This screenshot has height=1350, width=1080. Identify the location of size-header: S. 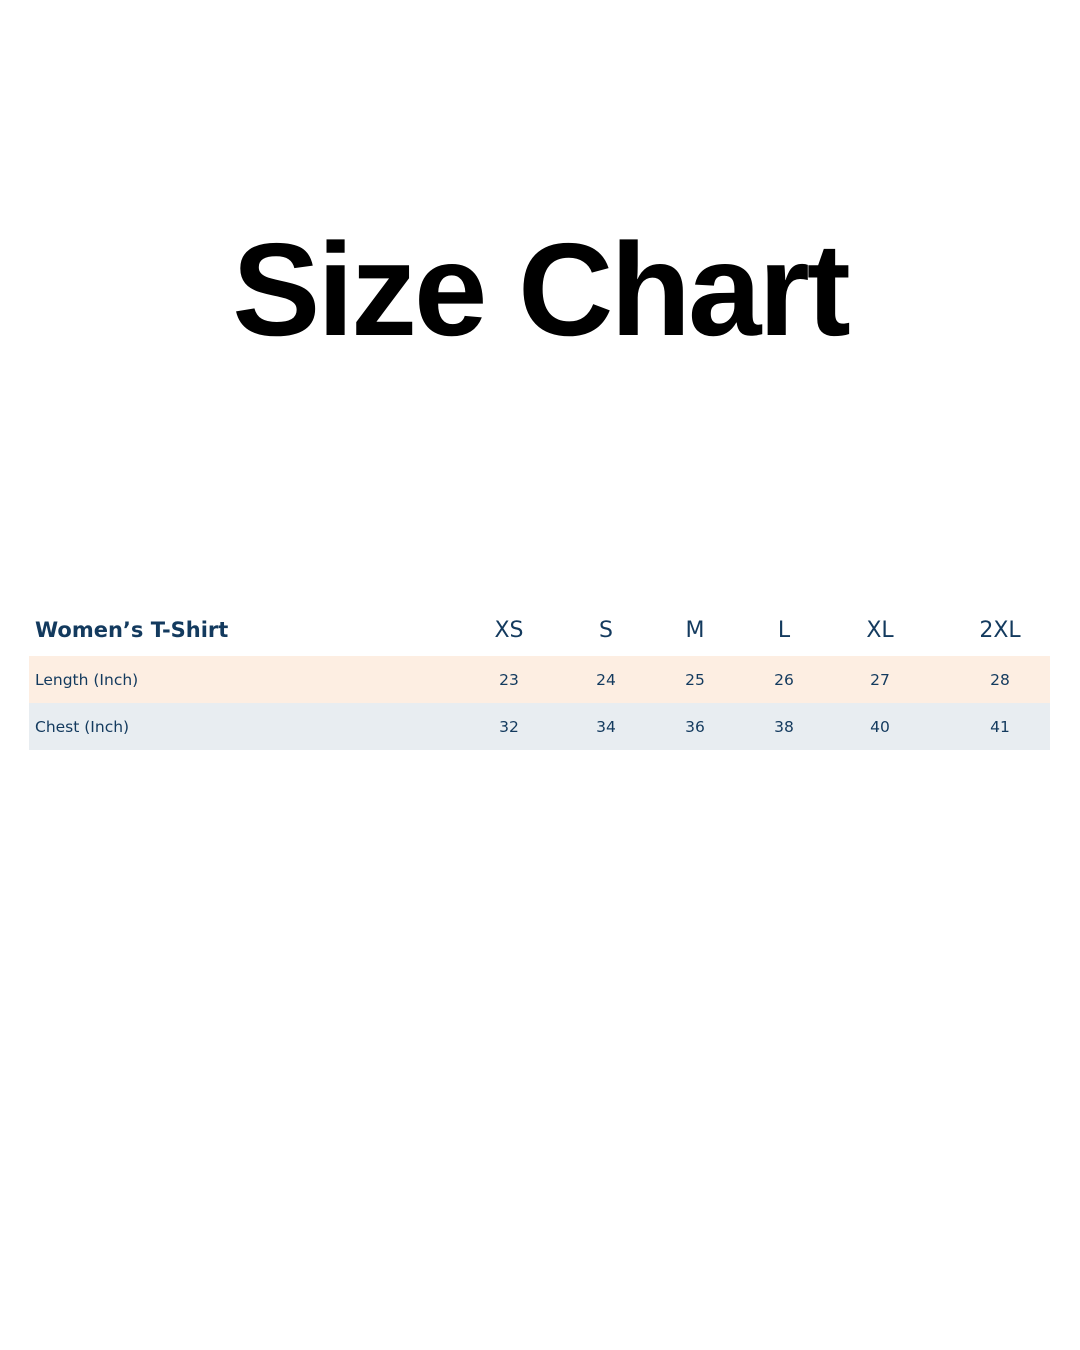
(606, 630).